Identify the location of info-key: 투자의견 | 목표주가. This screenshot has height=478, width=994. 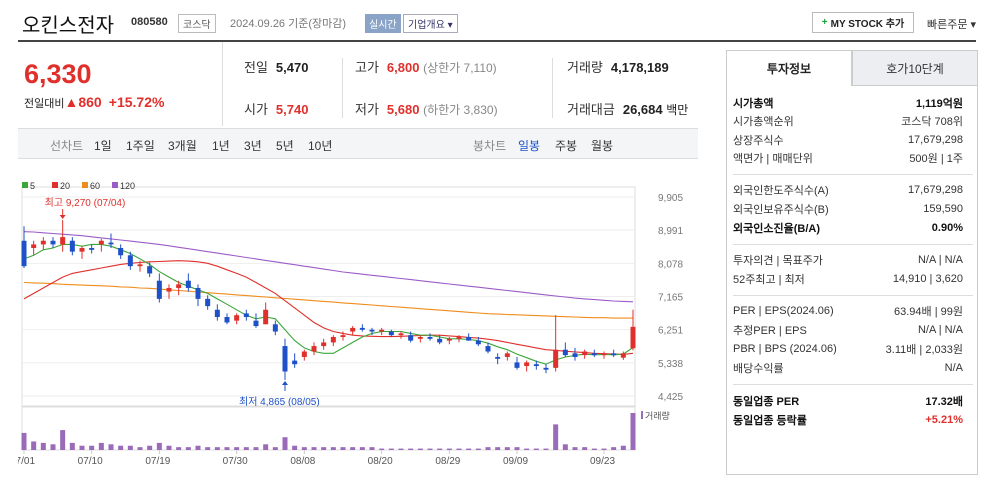
(778, 261).